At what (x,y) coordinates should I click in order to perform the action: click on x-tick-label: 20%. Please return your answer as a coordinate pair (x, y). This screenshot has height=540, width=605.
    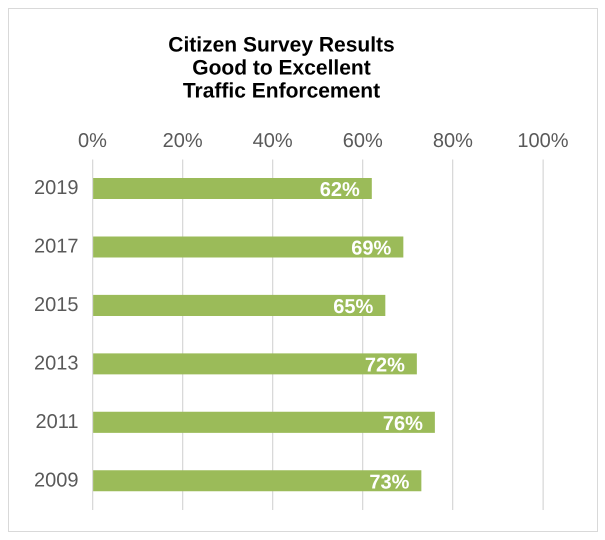
    Looking at the image, I should click on (182, 141).